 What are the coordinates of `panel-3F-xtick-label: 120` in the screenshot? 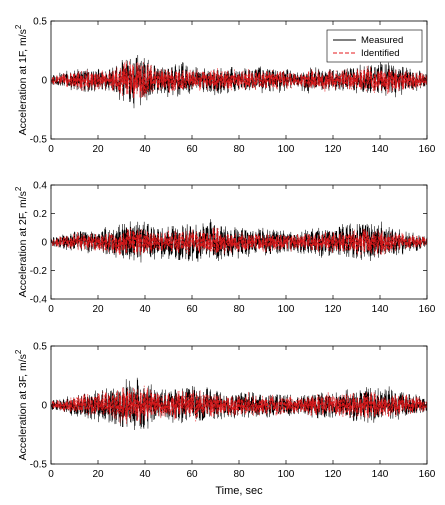 It's located at (333, 474).